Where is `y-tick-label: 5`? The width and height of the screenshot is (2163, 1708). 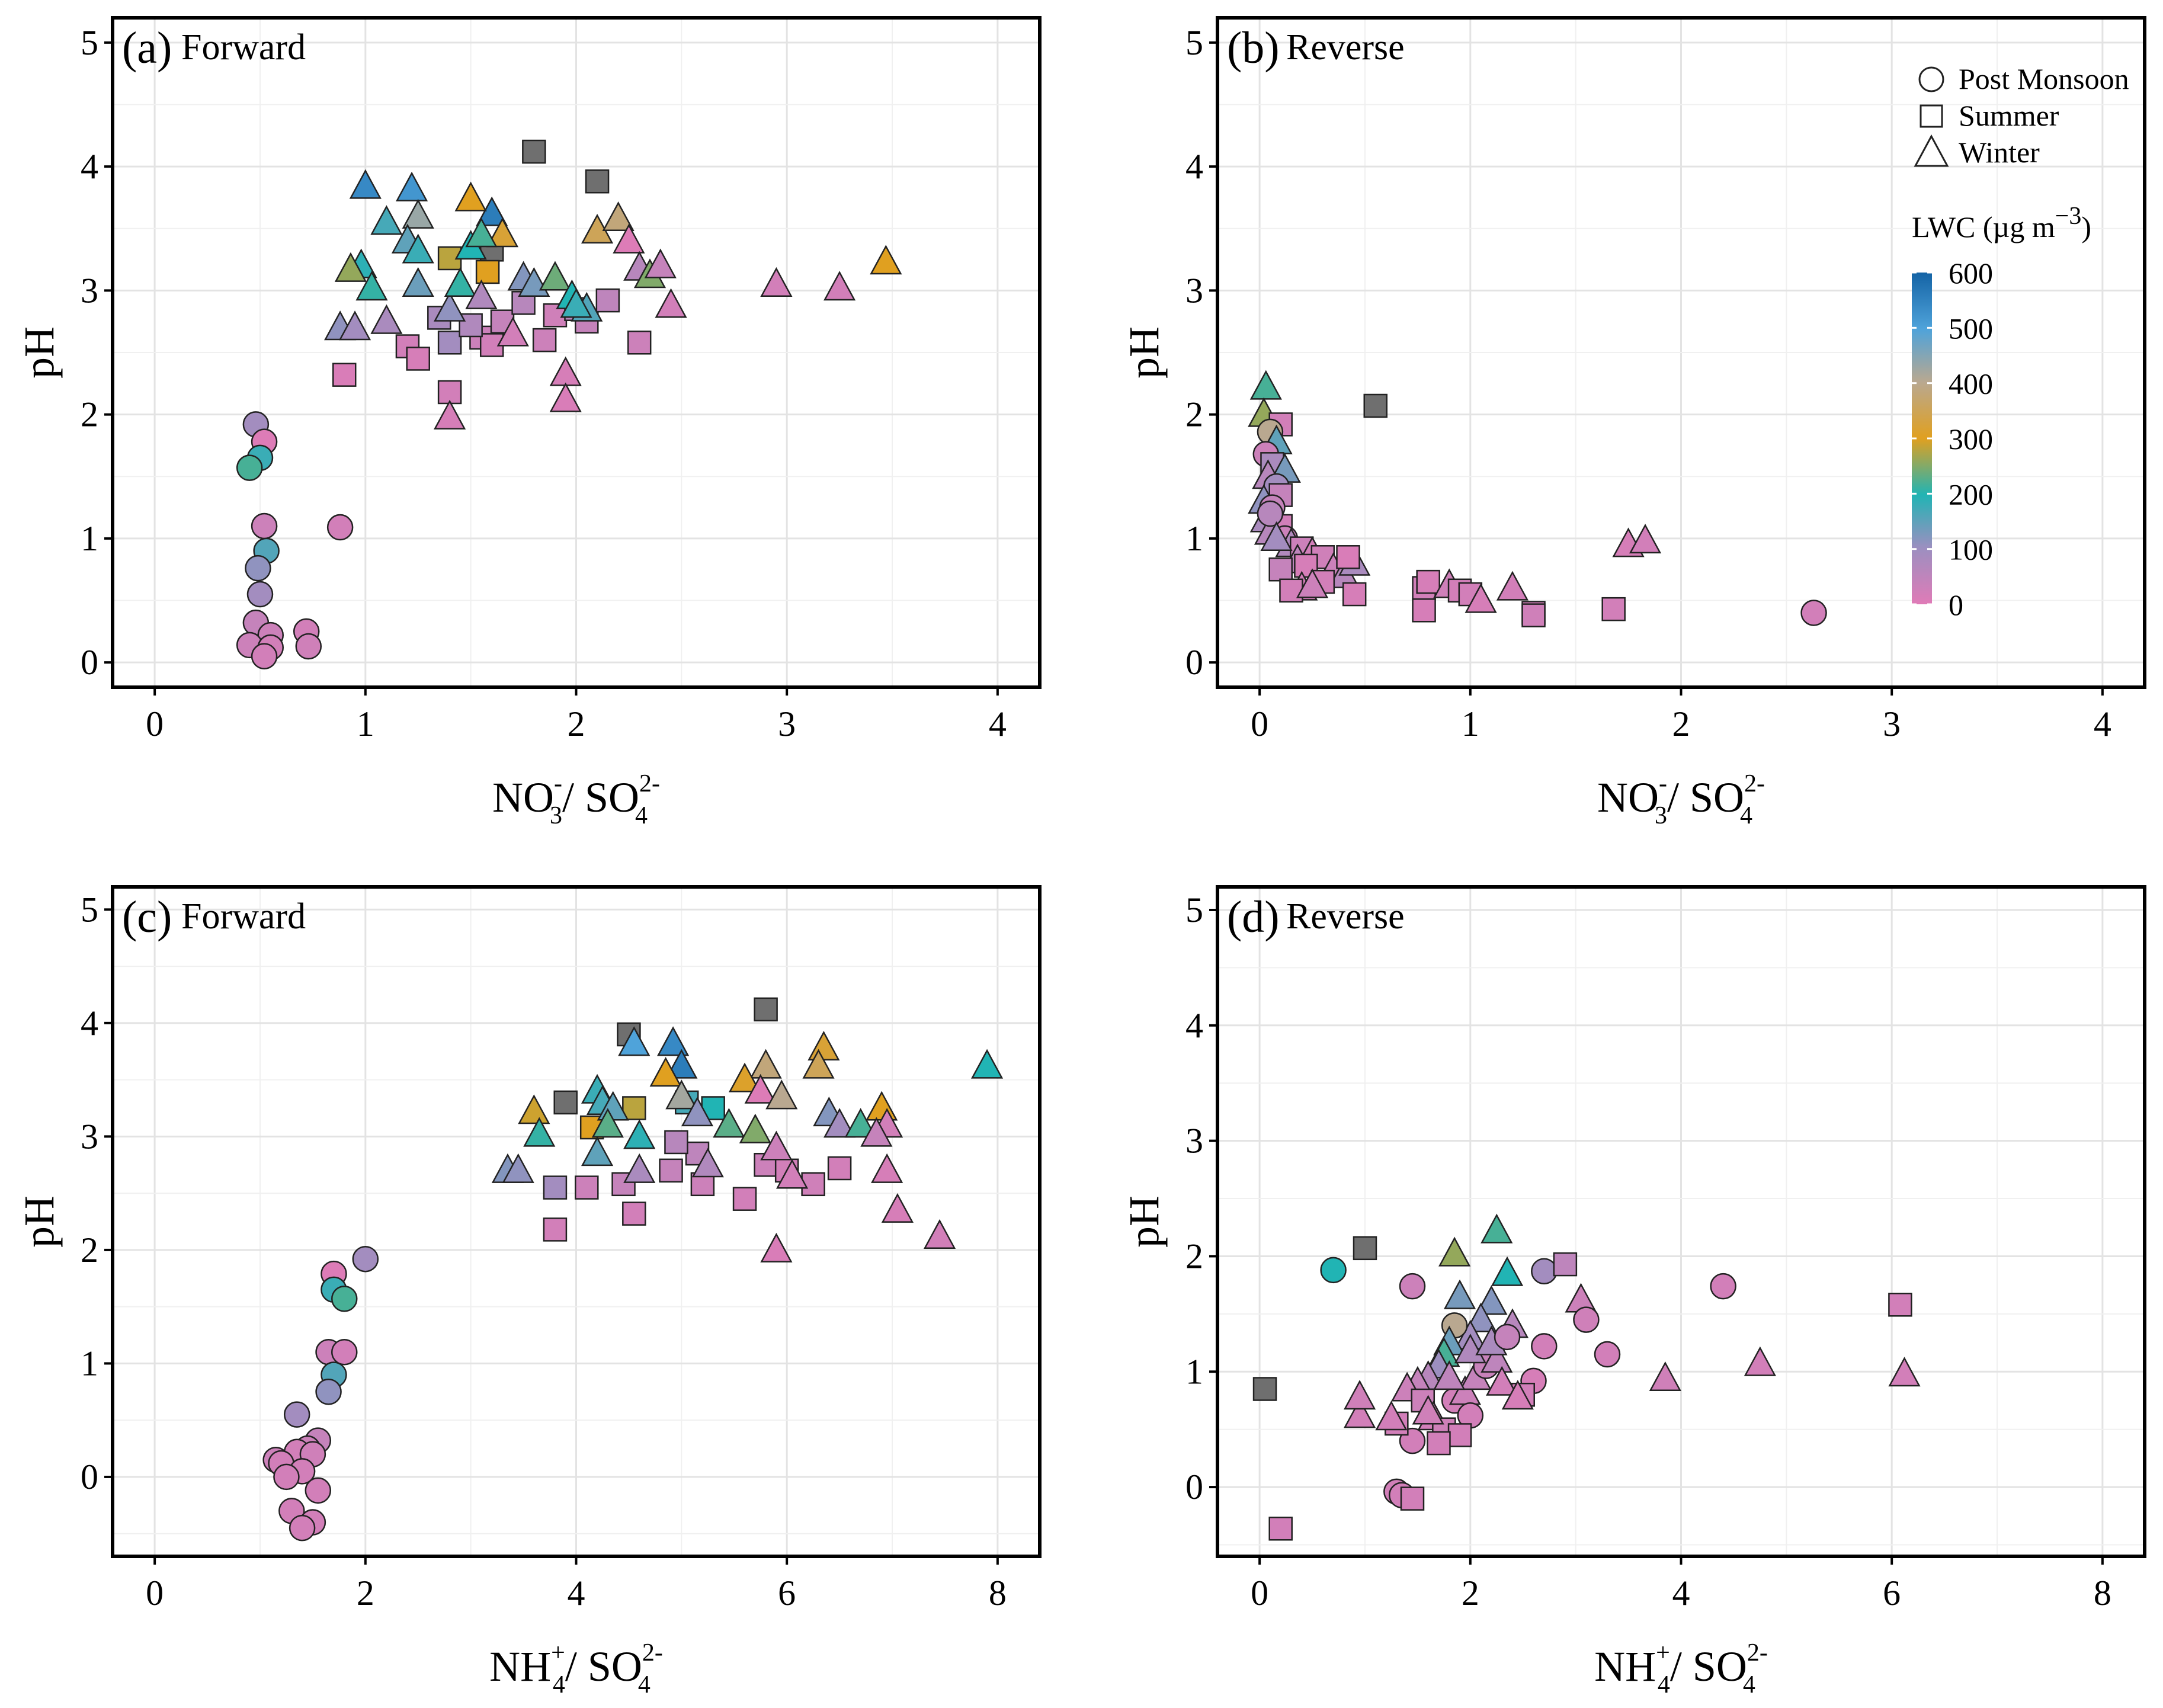
y-tick-label: 5 is located at coordinates (1194, 910).